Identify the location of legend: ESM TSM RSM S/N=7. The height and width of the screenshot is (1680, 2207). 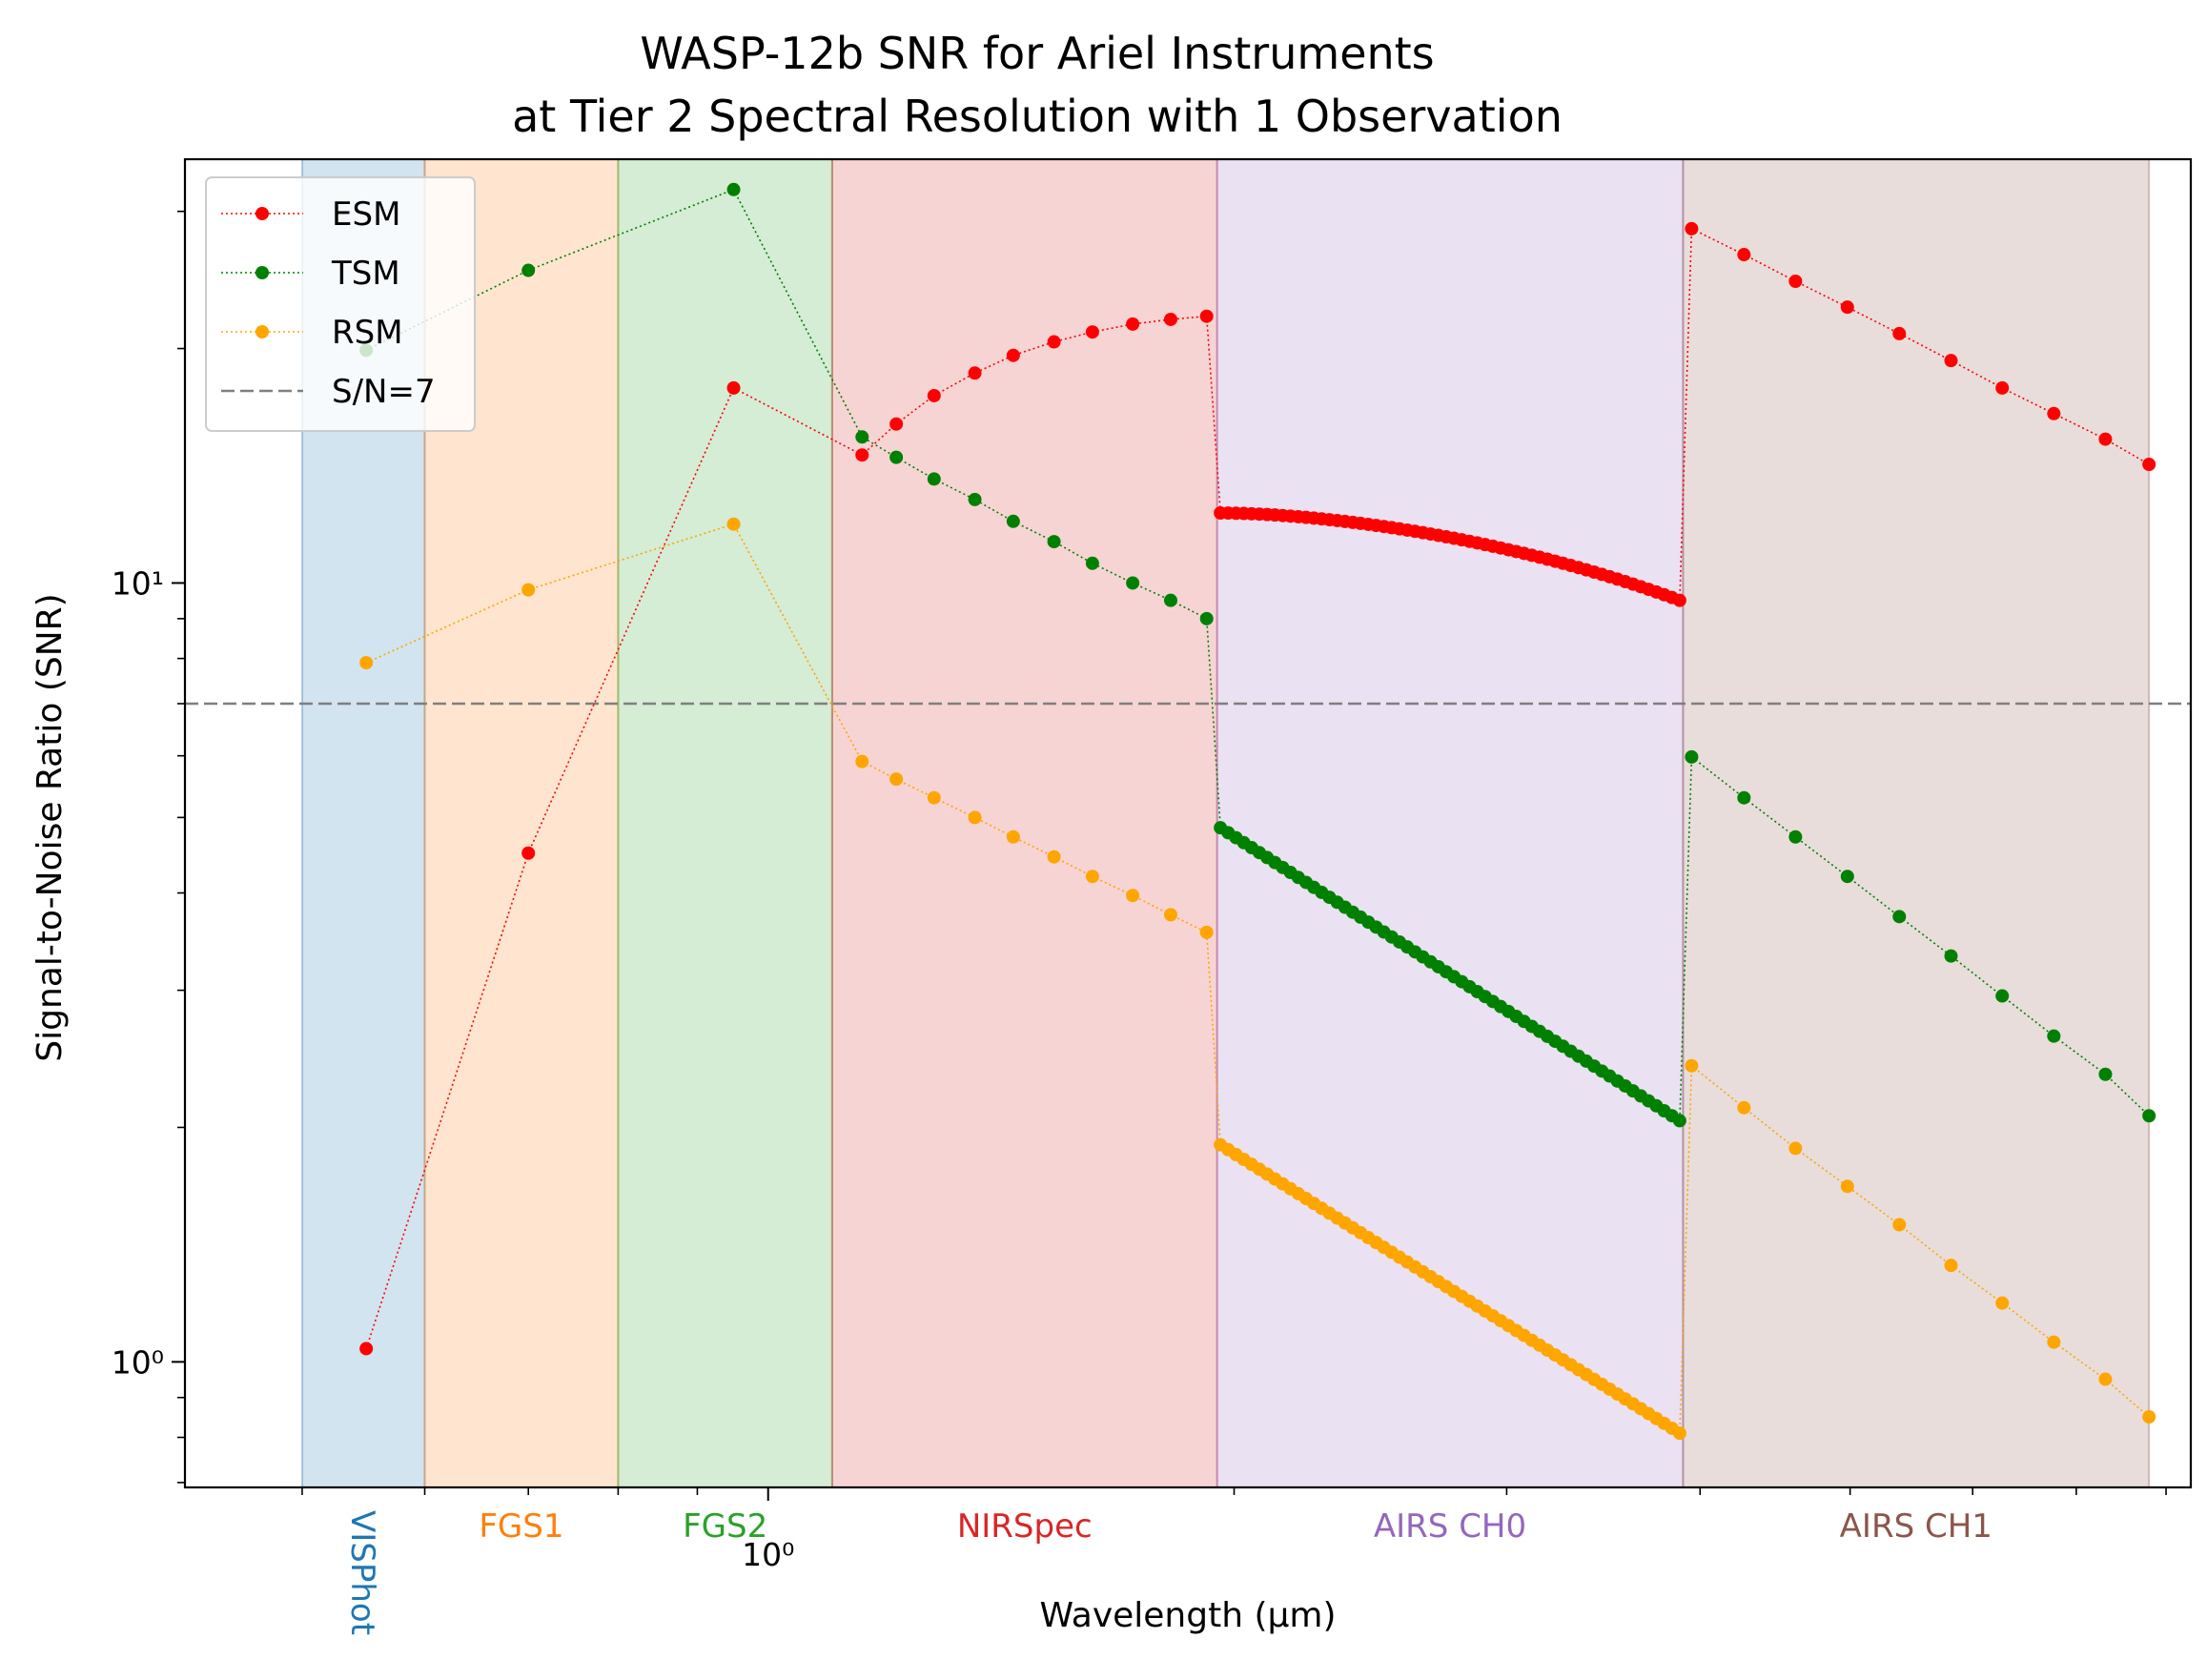
(340, 304).